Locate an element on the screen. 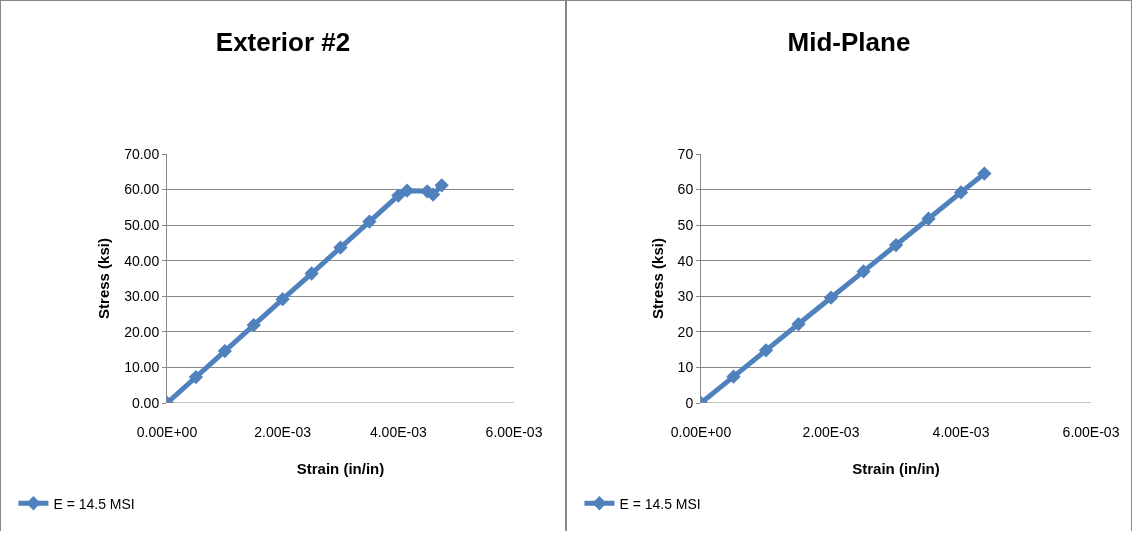 The image size is (1132, 533). y-tick-label: 20.00 is located at coordinates (142, 331).